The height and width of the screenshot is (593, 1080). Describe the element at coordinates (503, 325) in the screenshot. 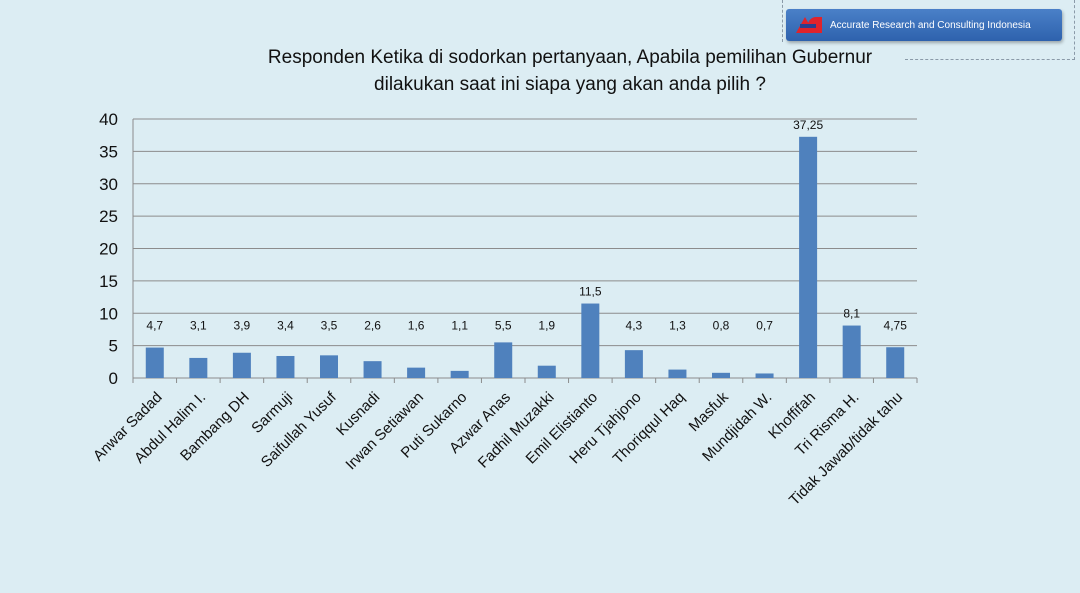

I see `data-label: 5,5` at that location.